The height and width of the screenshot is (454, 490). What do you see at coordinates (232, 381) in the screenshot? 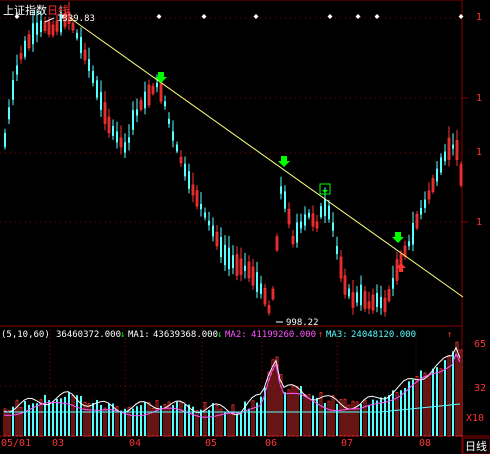
I see `ma1-line` at bounding box center [232, 381].